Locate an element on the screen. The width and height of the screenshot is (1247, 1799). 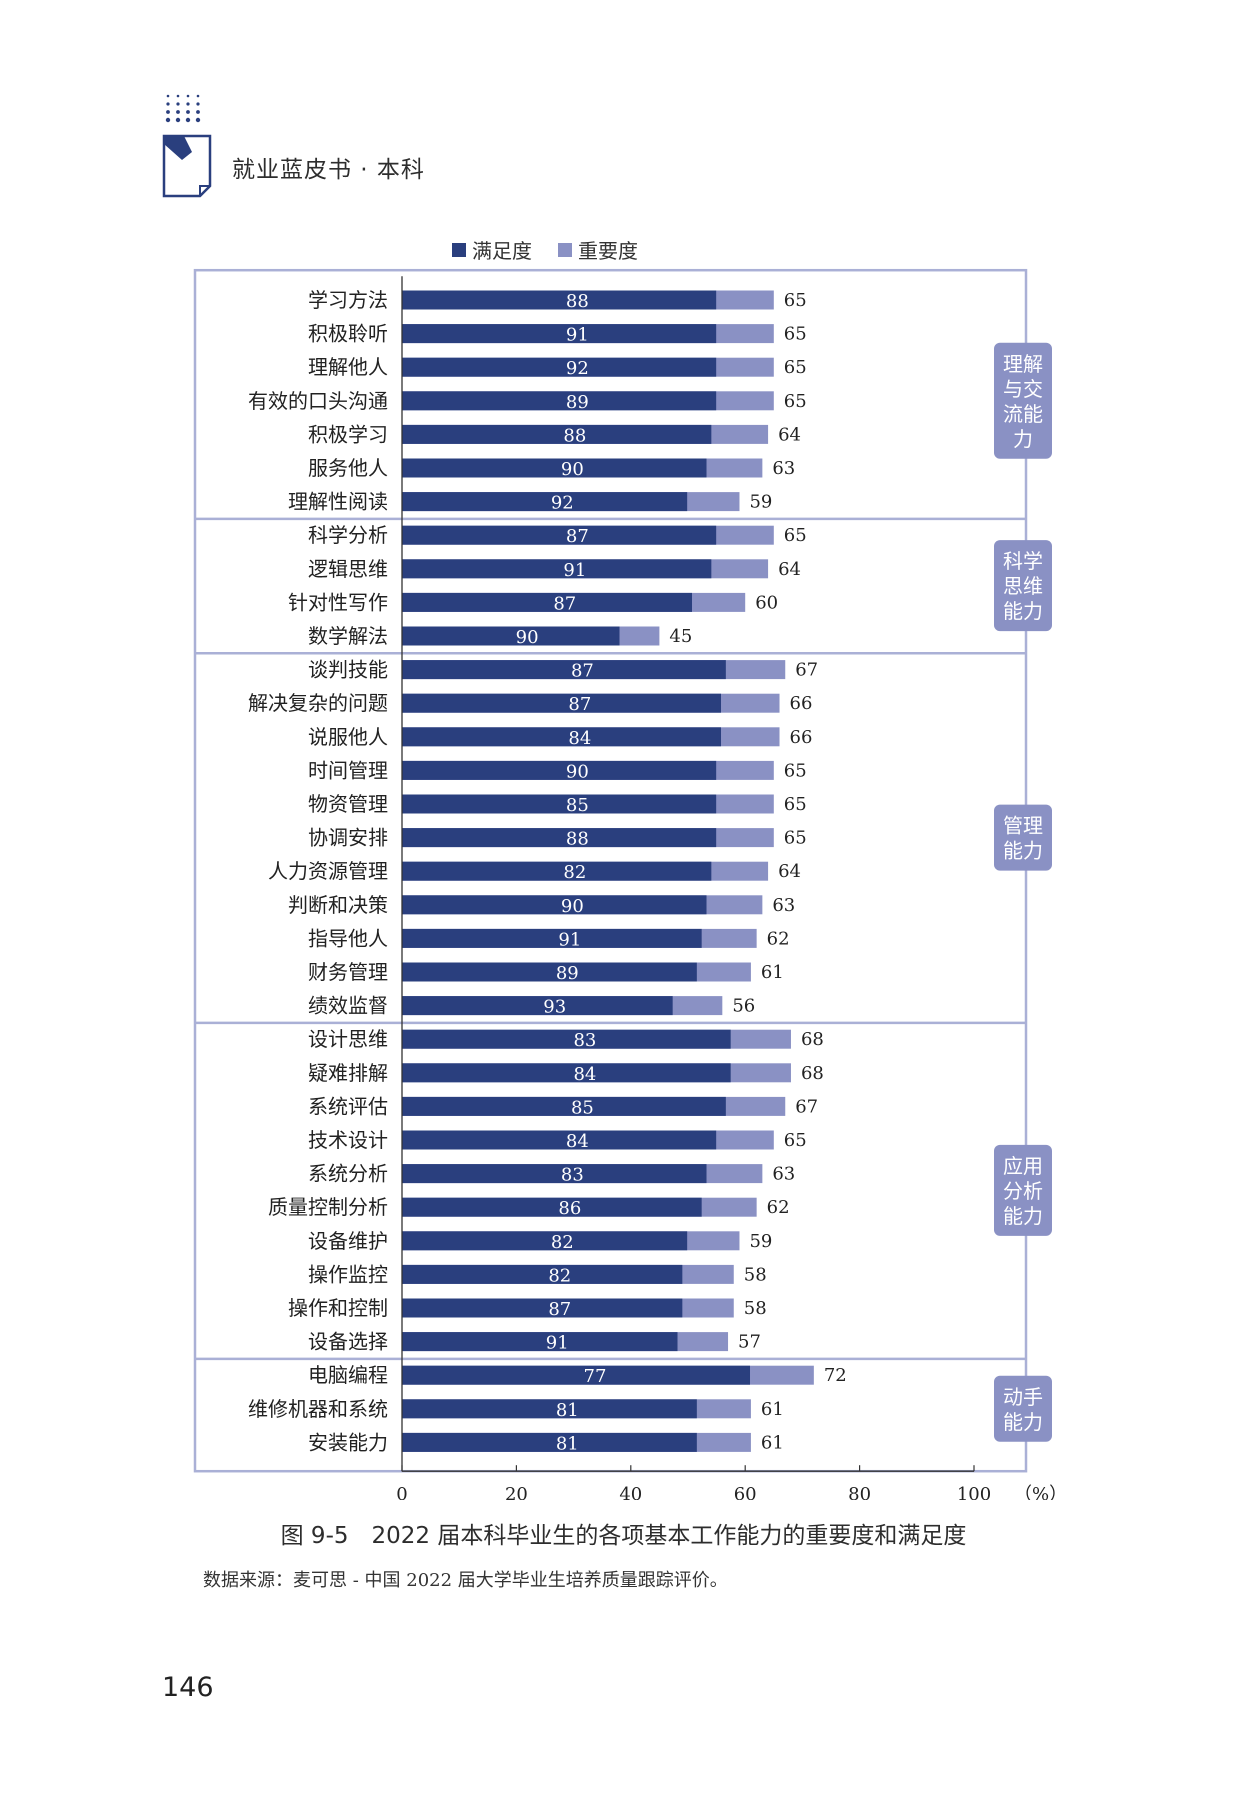
group-label-text: 管理 is located at coordinates (1023, 826).